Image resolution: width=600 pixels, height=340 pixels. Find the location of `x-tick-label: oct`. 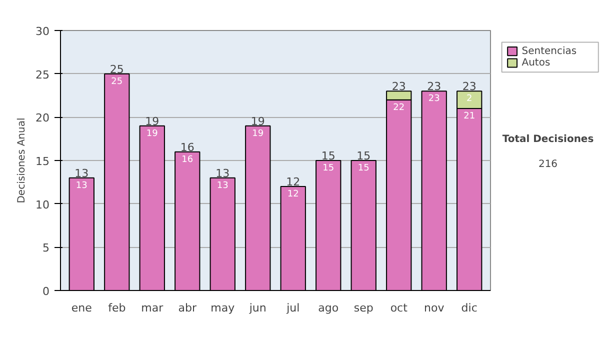

x-tick-label: oct is located at coordinates (399, 308).